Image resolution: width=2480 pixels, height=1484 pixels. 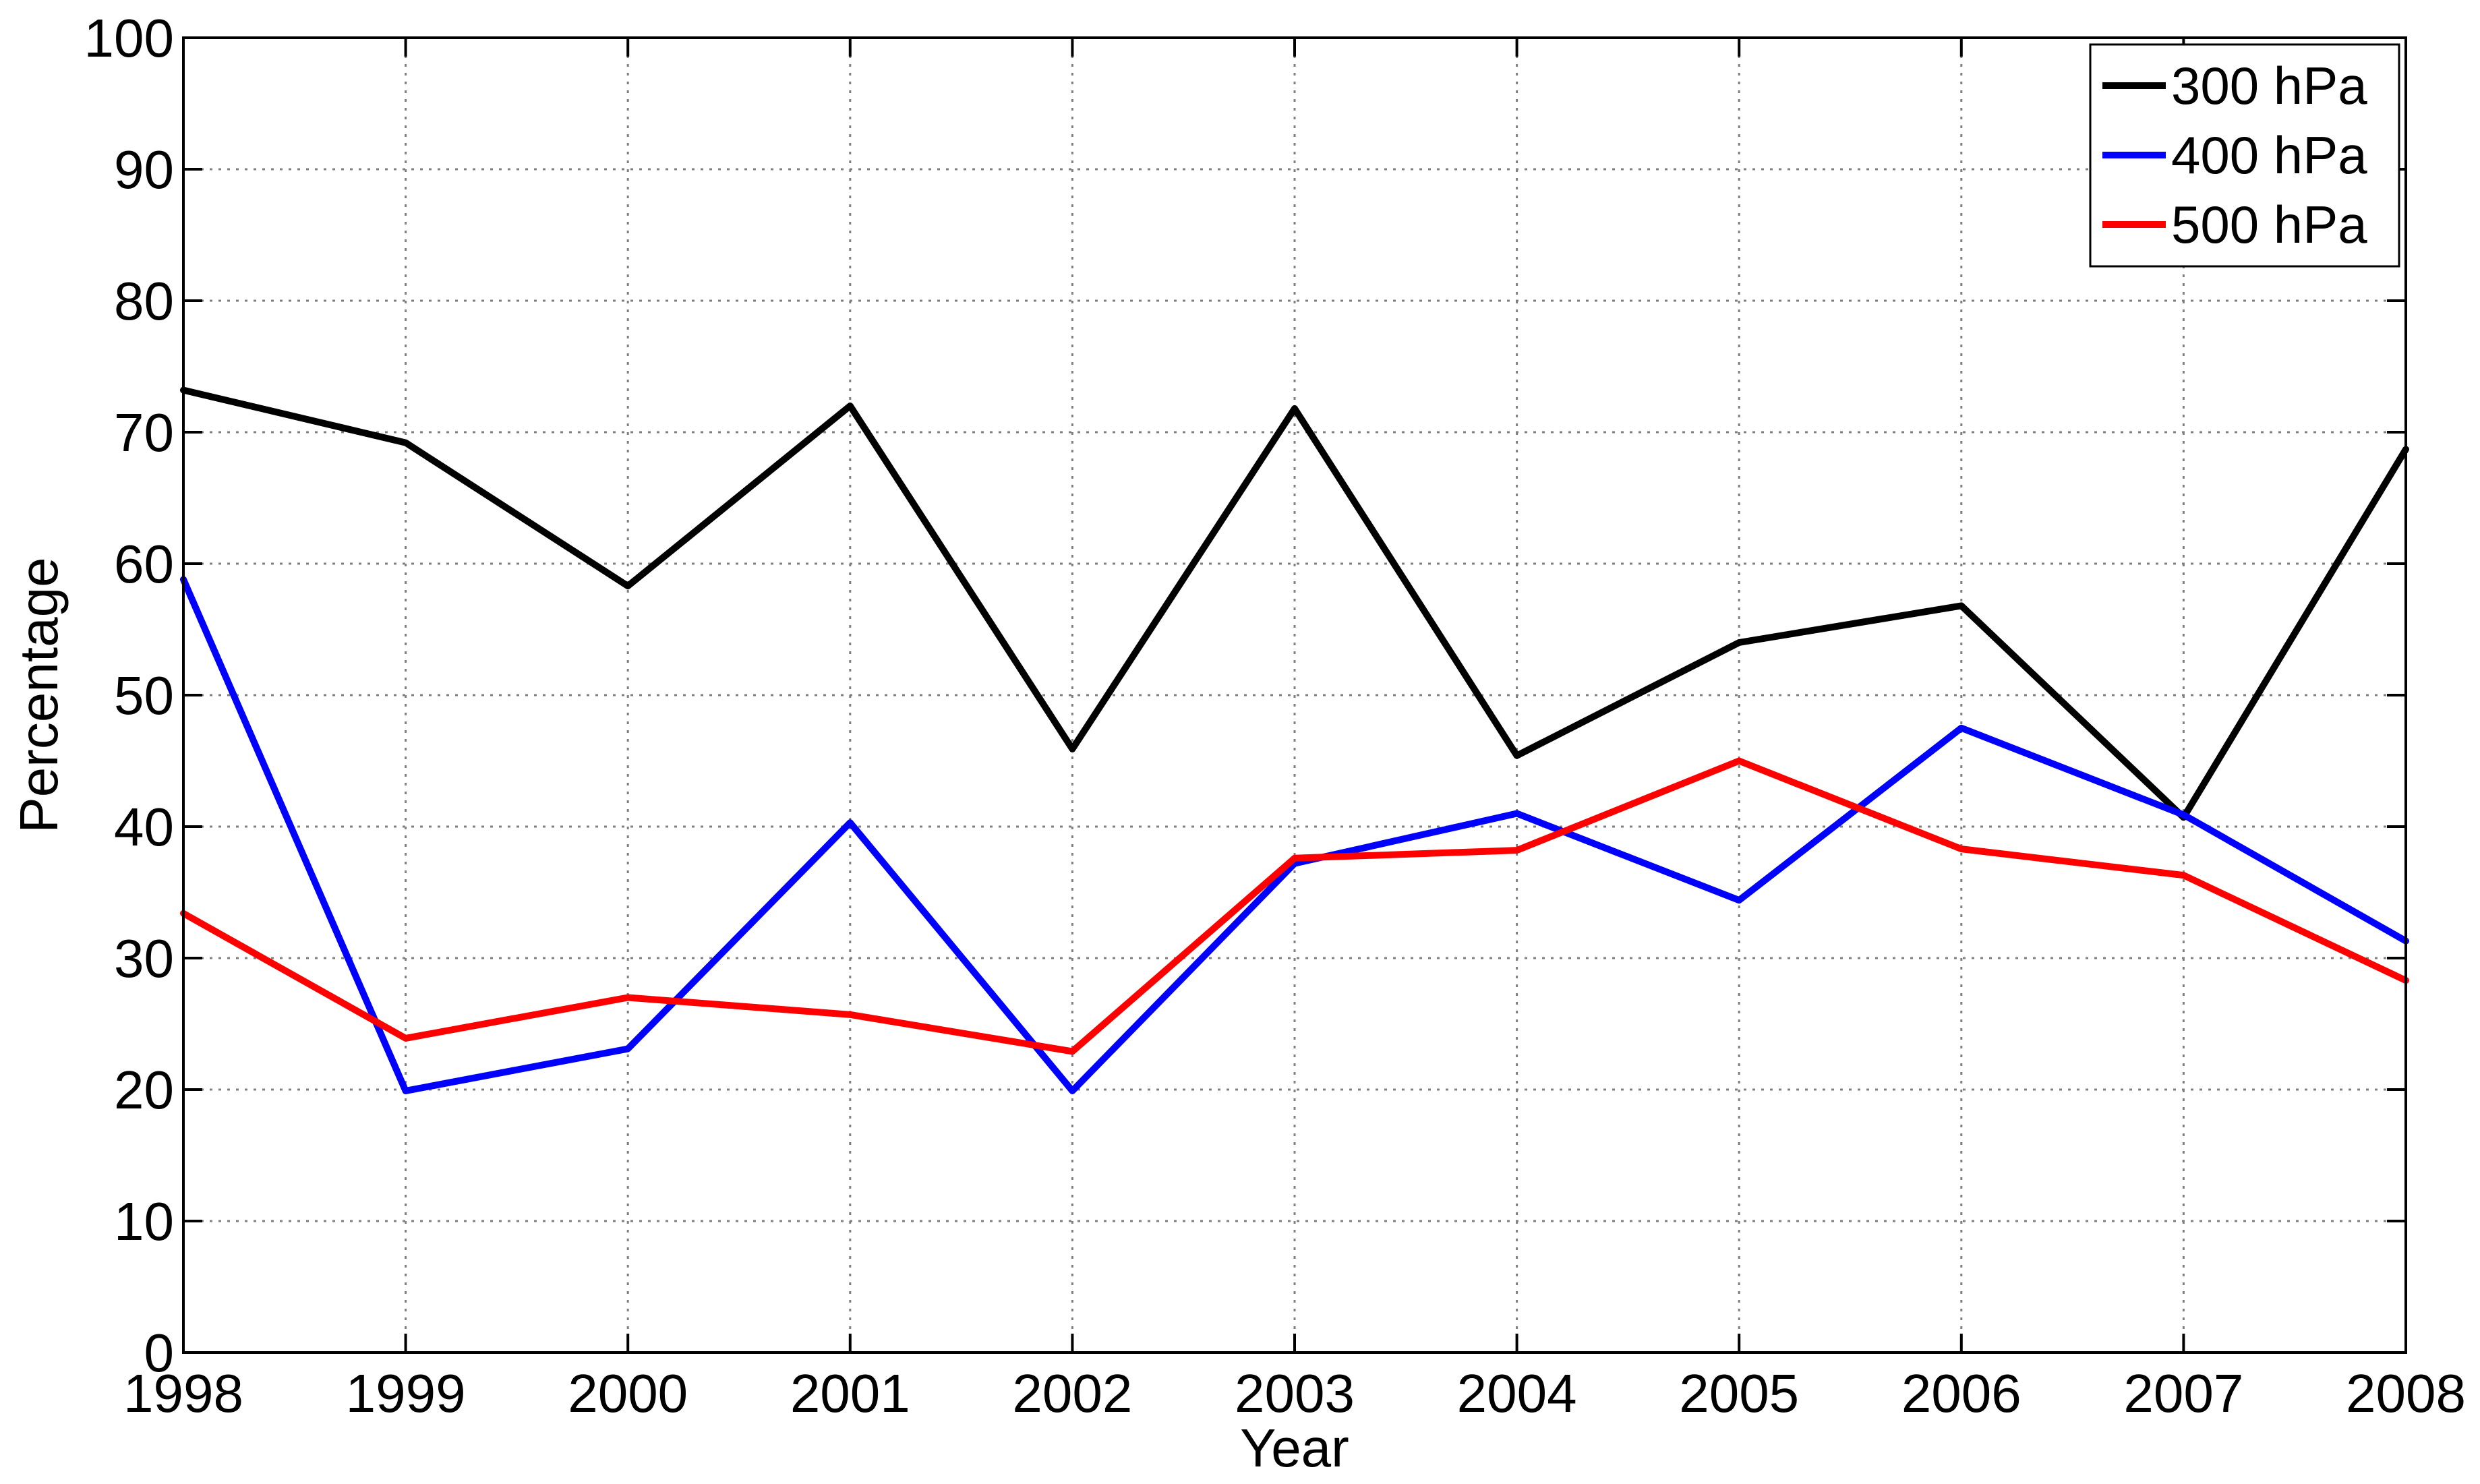 What do you see at coordinates (129, 38) in the screenshot?
I see `y-tick-label: 100` at bounding box center [129, 38].